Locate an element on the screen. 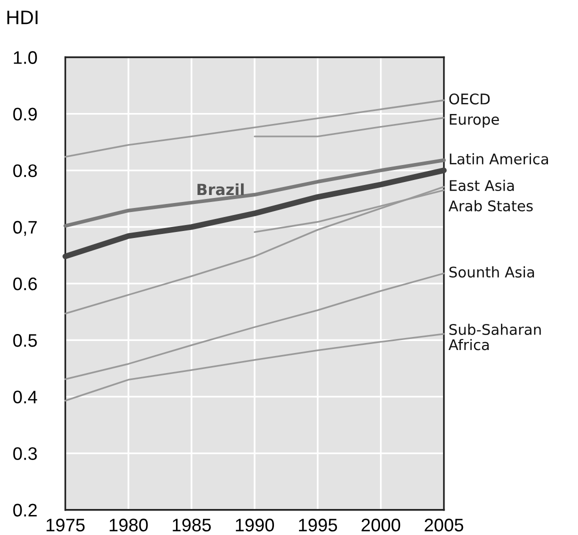 Image resolution: width=578 pixels, height=535 pixels. x-tick-label: 1975 is located at coordinates (65, 525).